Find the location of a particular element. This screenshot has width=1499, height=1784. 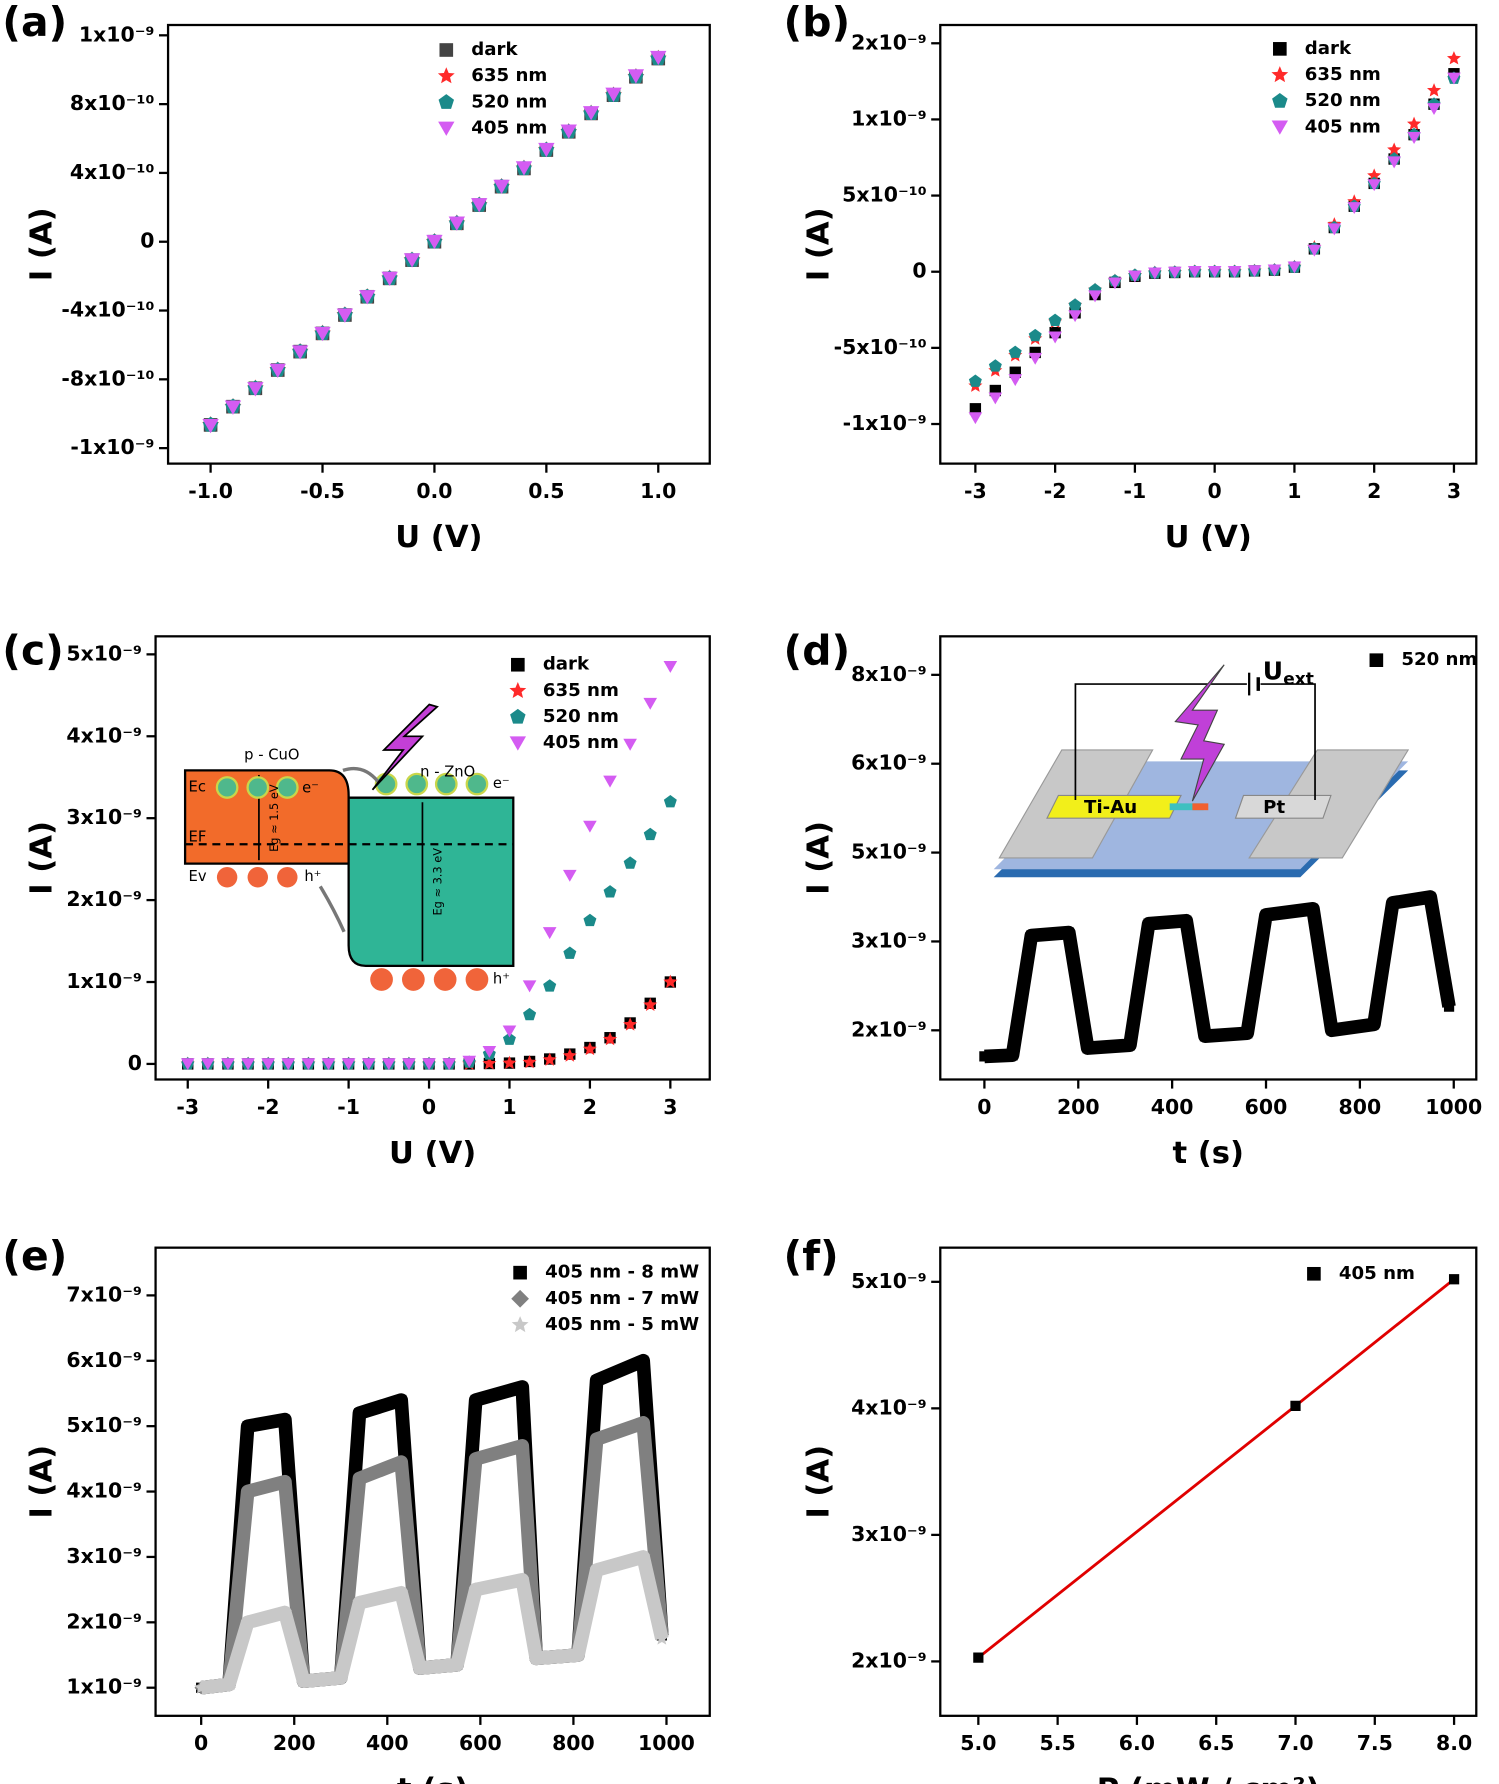

panel-label: (f) is located at coordinates (811, 1256).